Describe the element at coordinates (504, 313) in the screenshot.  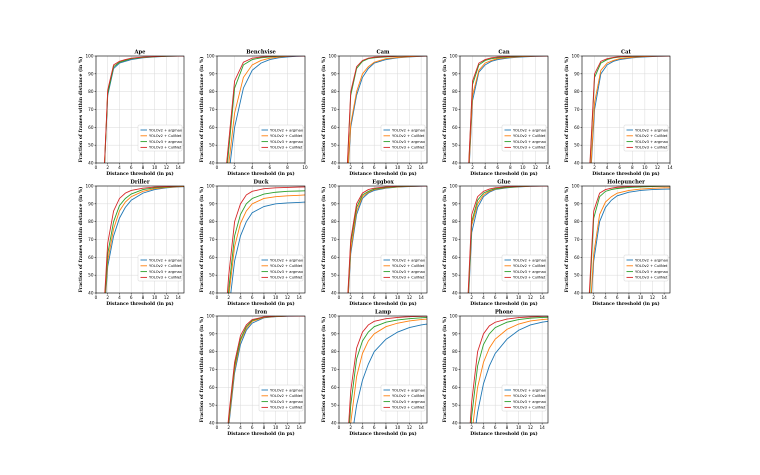
I see `subplot-title: Phone` at that location.